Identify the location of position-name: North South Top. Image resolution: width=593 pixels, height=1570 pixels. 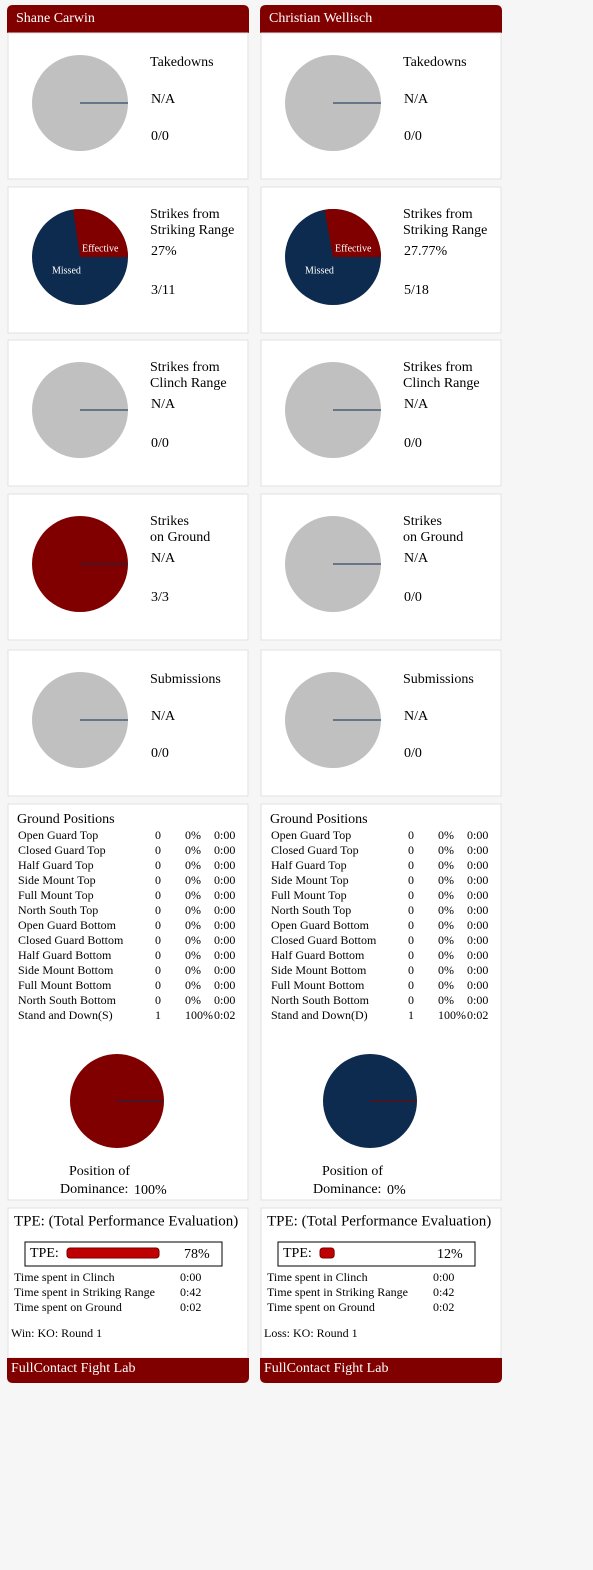
(58, 910).